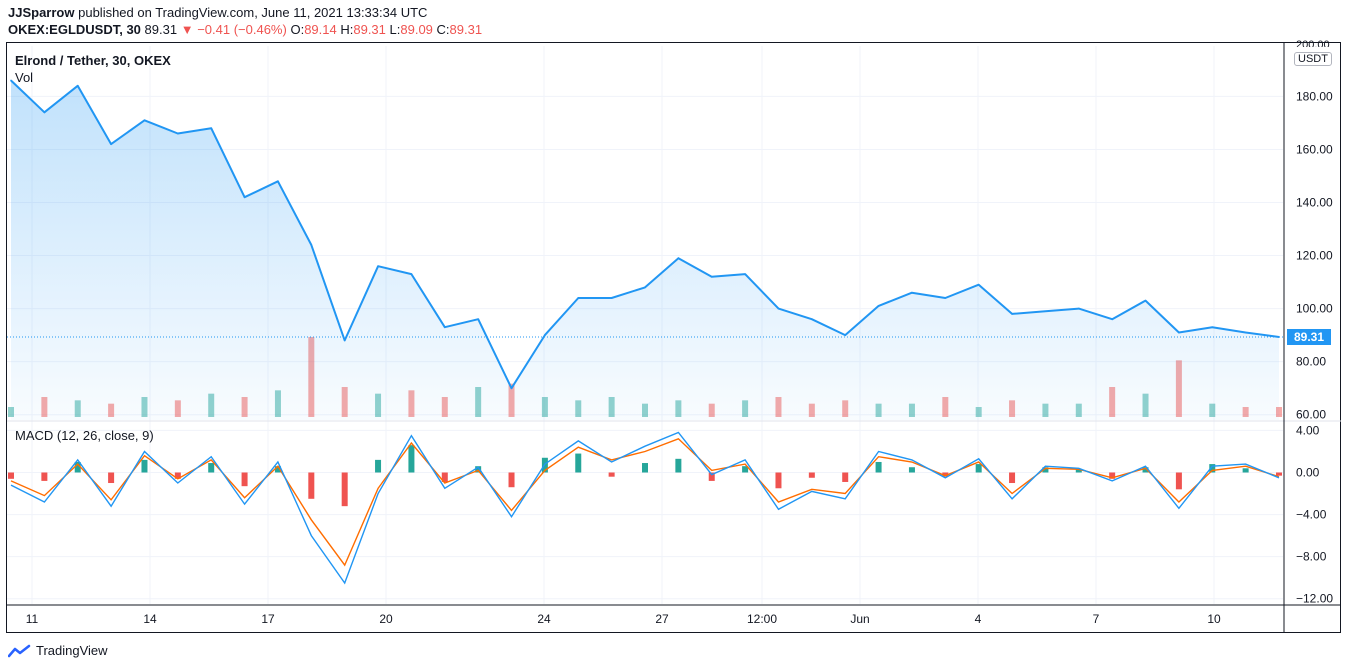 This screenshot has width=1348, height=670. Describe the element at coordinates (347, 29) in the screenshot. I see `high-label: H:` at that location.